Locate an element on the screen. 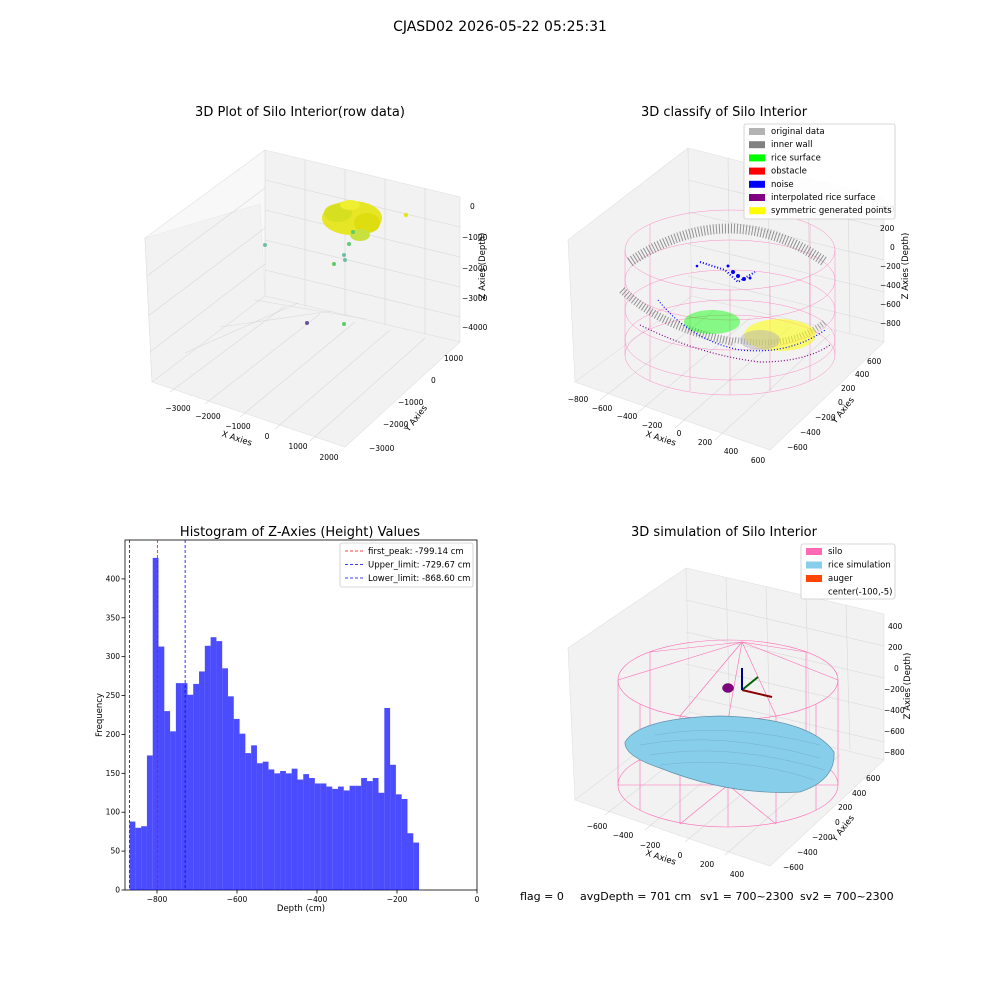 Image resolution: width=1000 pixels, height=1000 pixels. classify-y-tick: 400 is located at coordinates (862, 374).